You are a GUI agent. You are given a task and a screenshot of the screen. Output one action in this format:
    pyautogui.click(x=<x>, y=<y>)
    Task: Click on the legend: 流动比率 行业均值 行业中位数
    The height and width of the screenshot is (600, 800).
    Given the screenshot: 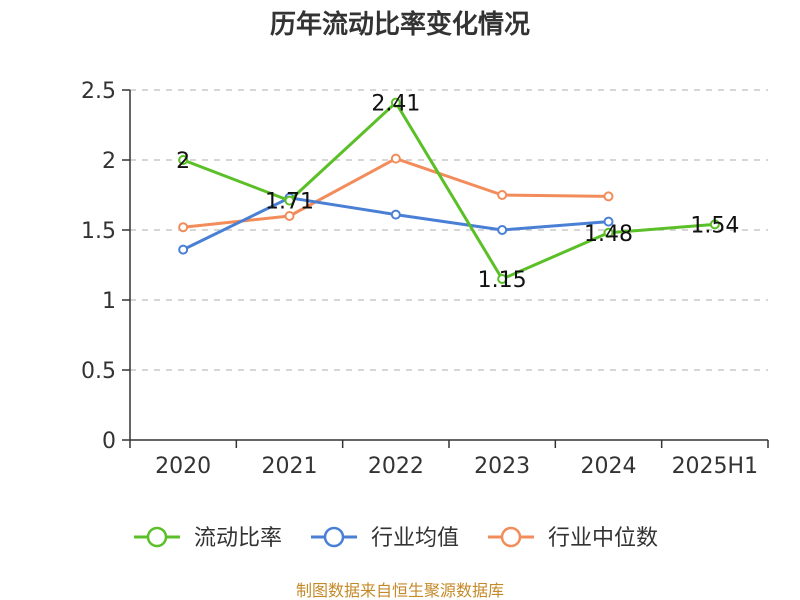 What is the action you would take?
    pyautogui.click(x=396, y=538)
    